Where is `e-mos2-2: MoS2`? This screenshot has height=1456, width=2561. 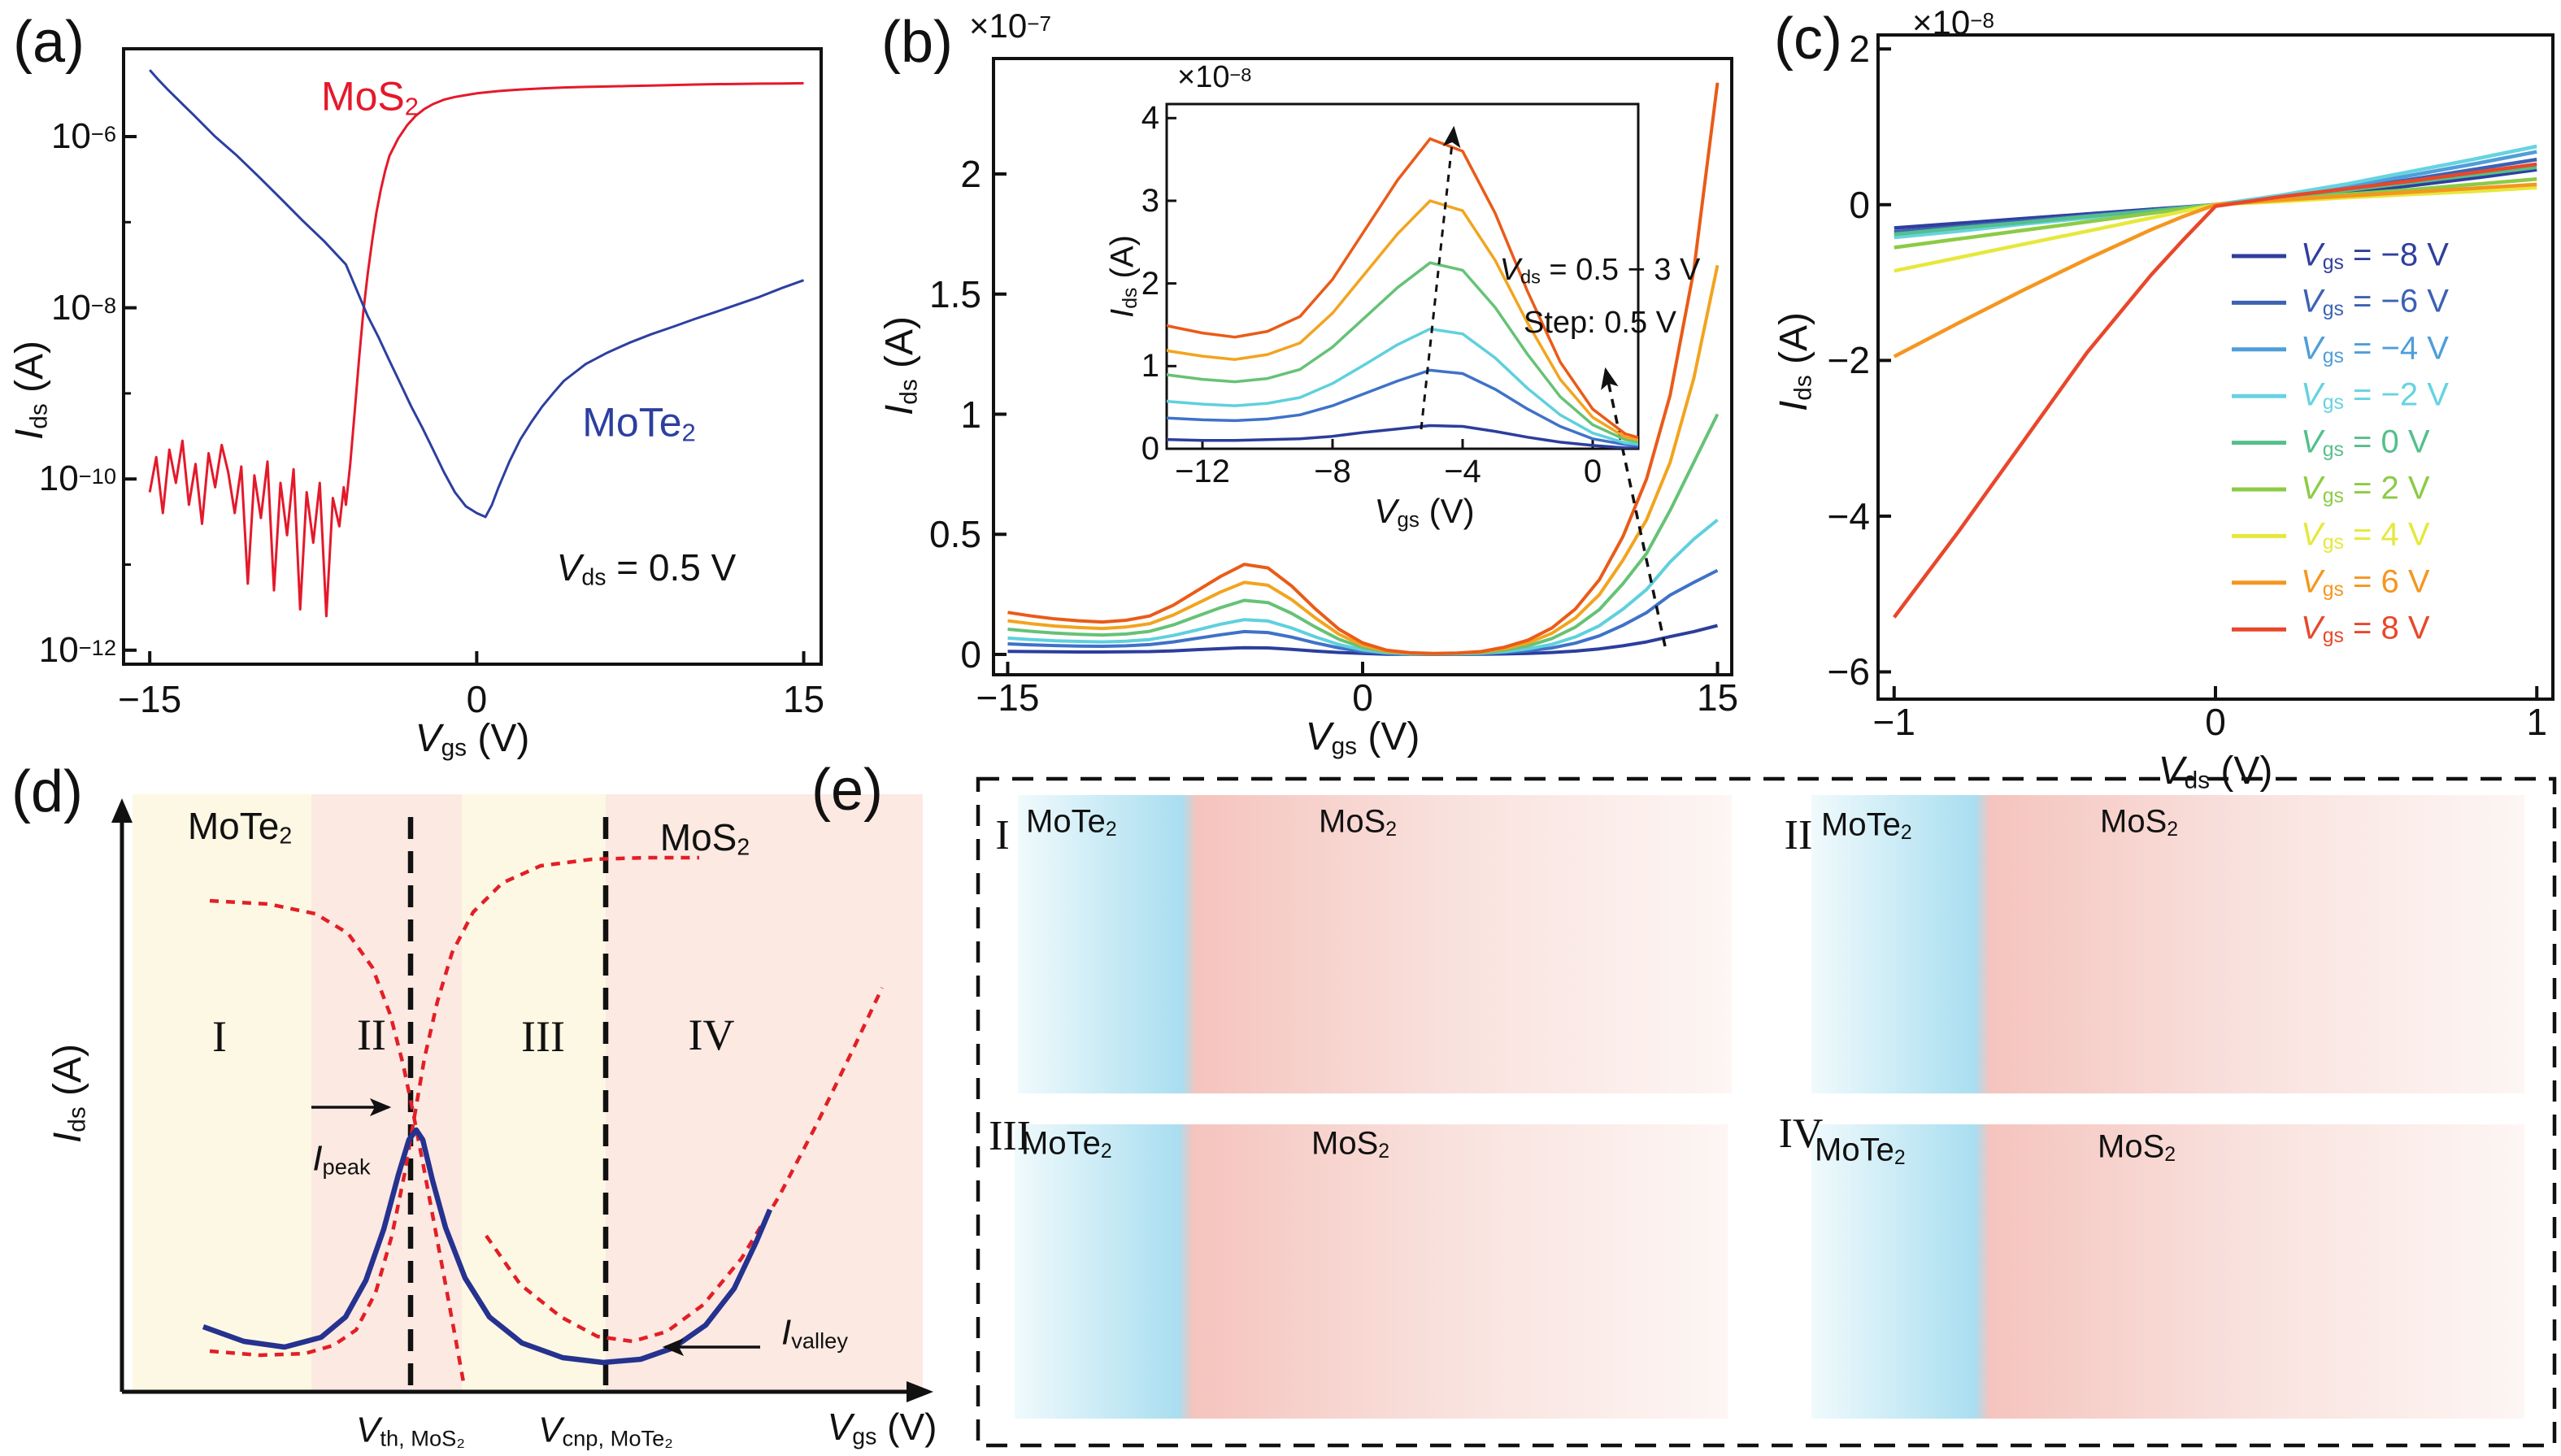
e-mos2-2: MoS2 is located at coordinates (1350, 1144).